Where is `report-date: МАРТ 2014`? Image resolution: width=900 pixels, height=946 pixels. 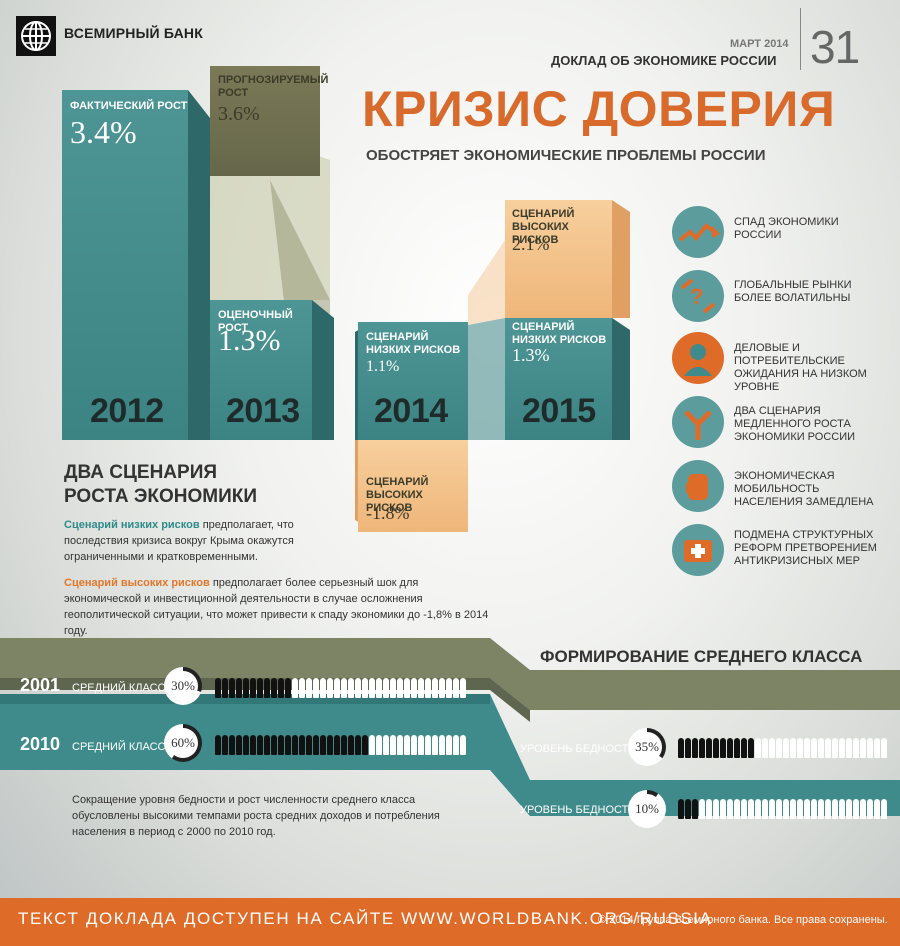 report-date: МАРТ 2014 is located at coordinates (759, 44).